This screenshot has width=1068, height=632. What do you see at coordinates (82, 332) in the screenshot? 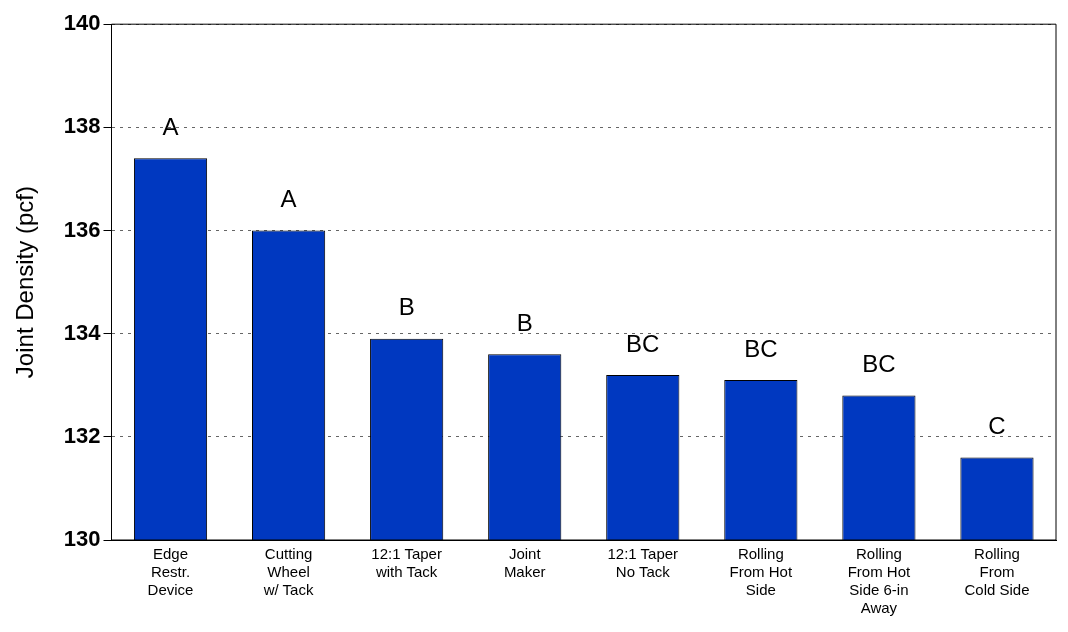
I see `y-tick-label: 134` at bounding box center [82, 332].